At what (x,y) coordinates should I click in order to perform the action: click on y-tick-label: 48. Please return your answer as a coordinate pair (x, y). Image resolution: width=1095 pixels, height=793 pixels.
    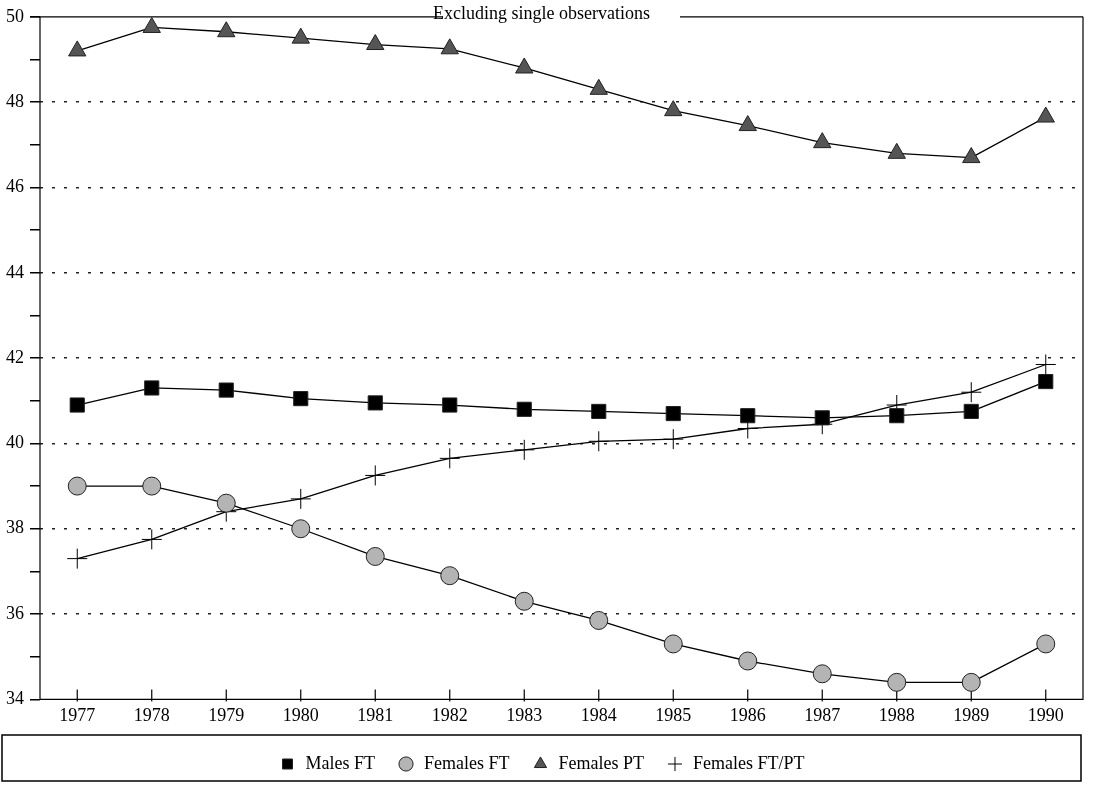
    Looking at the image, I should click on (15, 100).